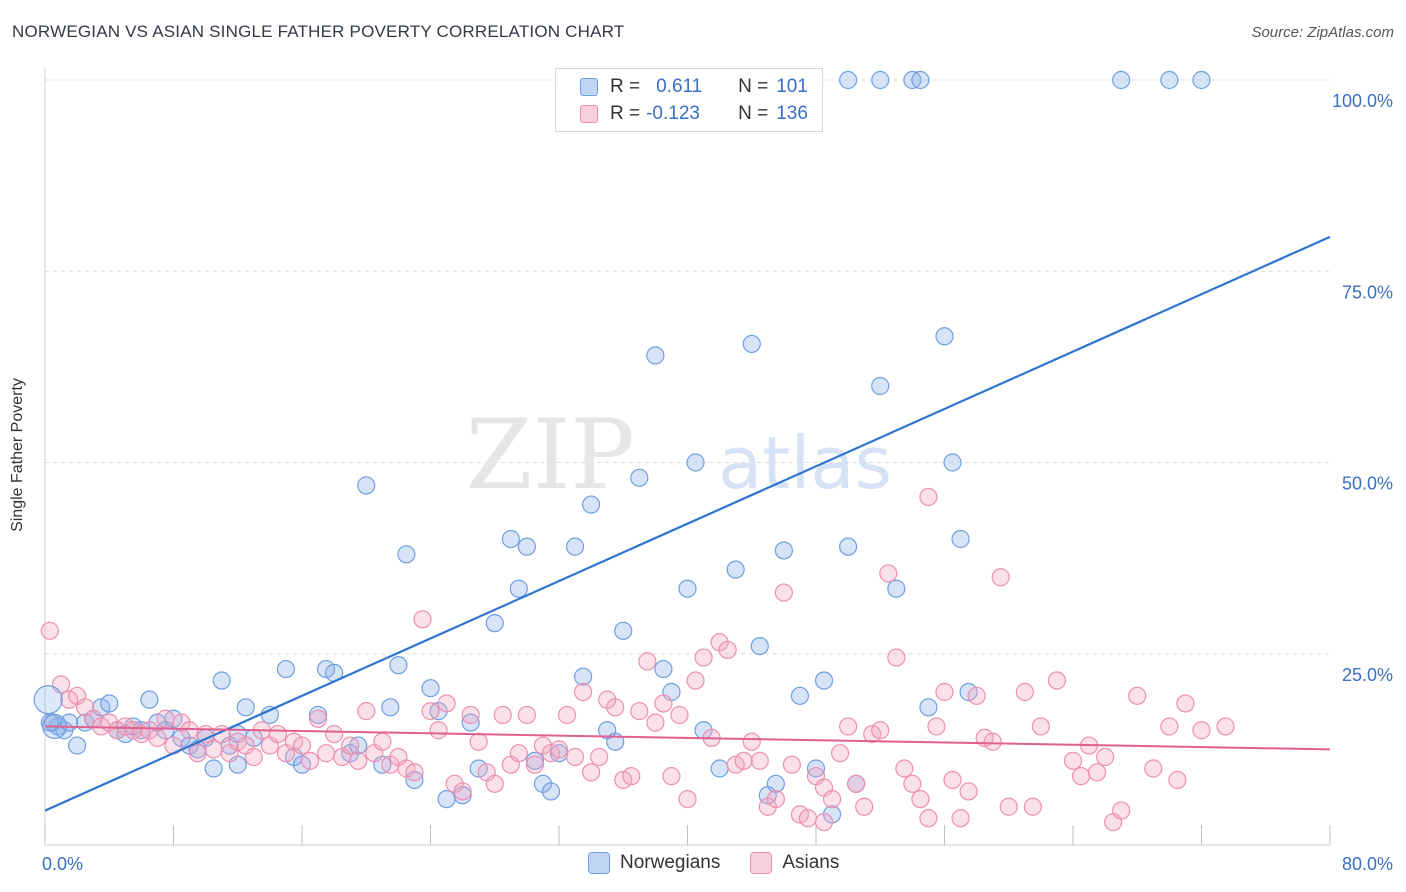 Image resolution: width=1406 pixels, height=892 pixels. What do you see at coordinates (1367, 675) in the screenshot?
I see `y-tick-label: 25.0%` at bounding box center [1367, 675].